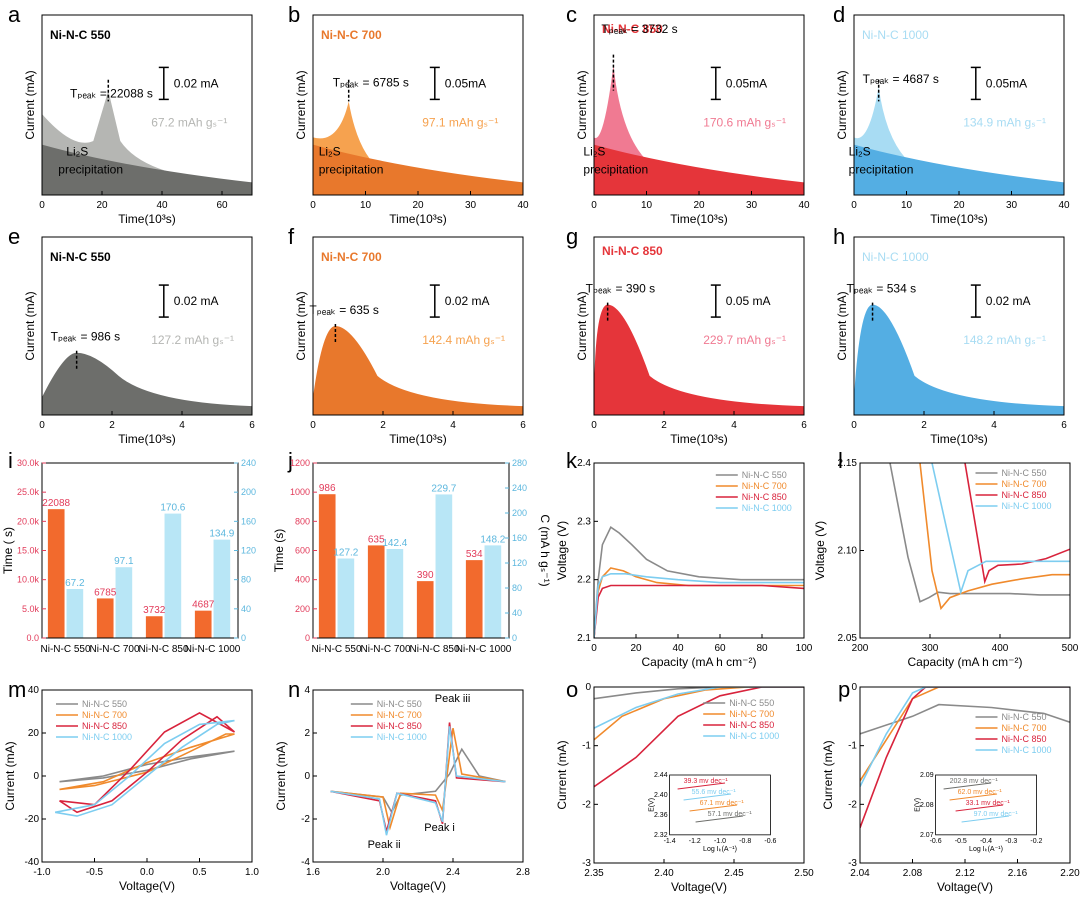  What do you see at coordinates (986, 841) in the screenshot?
I see `inset-x-tick-label: -0.4` at bounding box center [986, 841].